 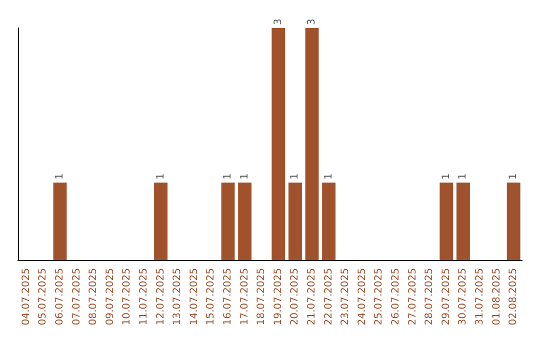 I want to click on x-tick-label: 23.07.2025, so click(x=346, y=297).